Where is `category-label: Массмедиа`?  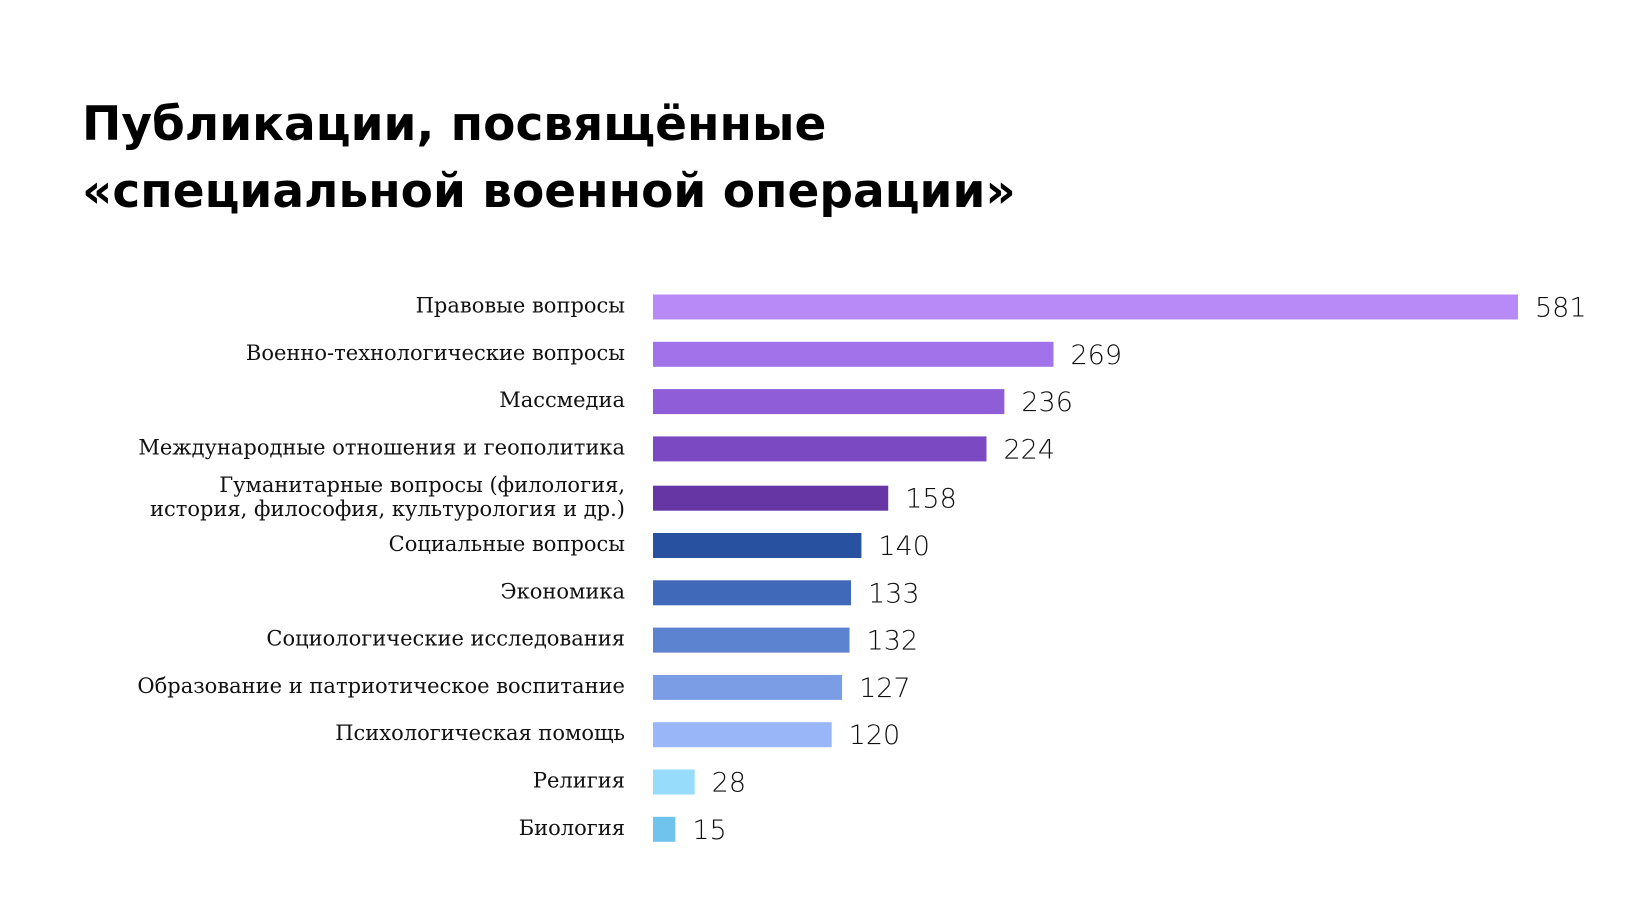
category-label: Массмедиа is located at coordinates (562, 400).